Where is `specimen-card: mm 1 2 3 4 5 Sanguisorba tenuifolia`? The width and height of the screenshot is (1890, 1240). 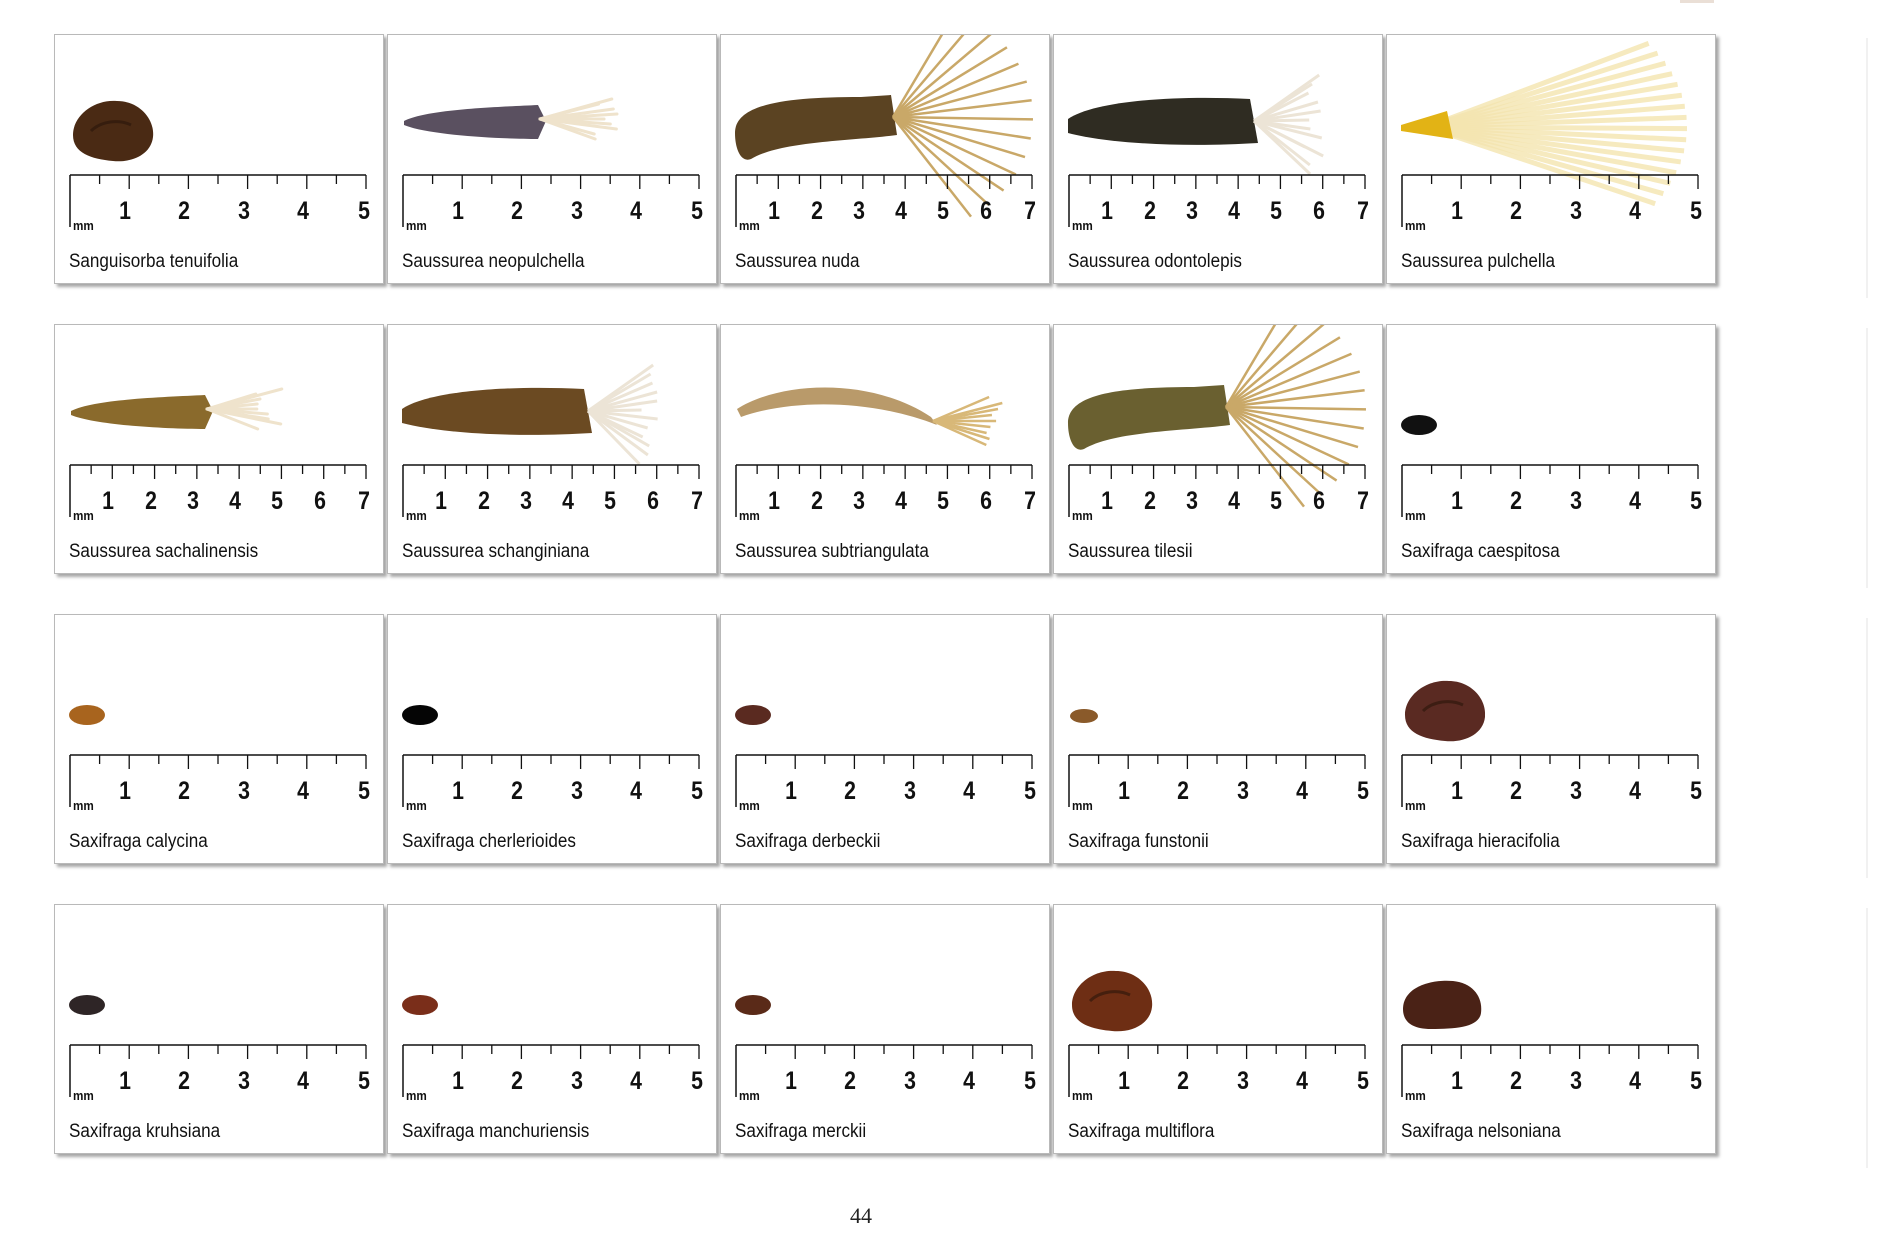 specimen-card: mm 1 2 3 4 5 Sanguisorba tenuifolia is located at coordinates (219, 159).